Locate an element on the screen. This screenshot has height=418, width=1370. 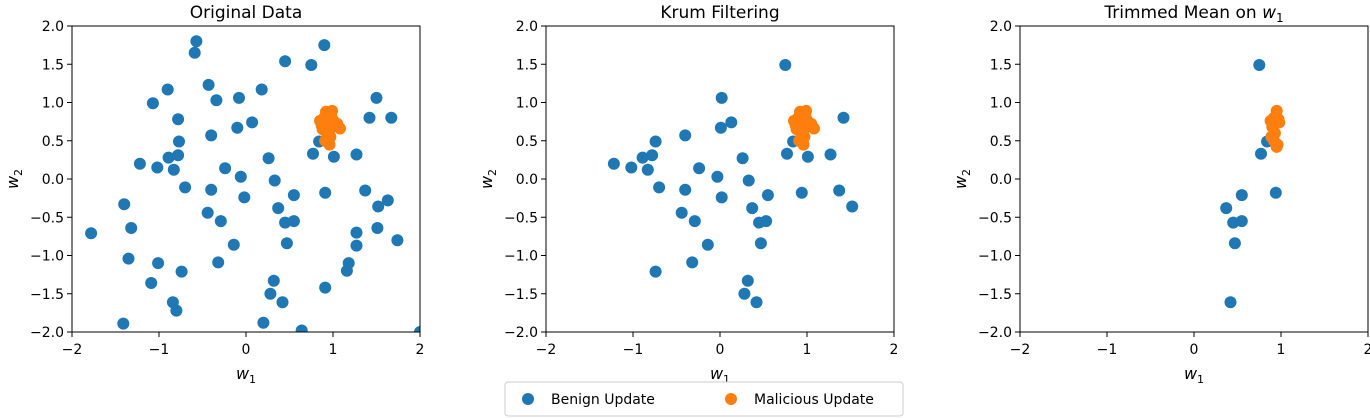
x-axis-label: w1 is located at coordinates (246, 375).